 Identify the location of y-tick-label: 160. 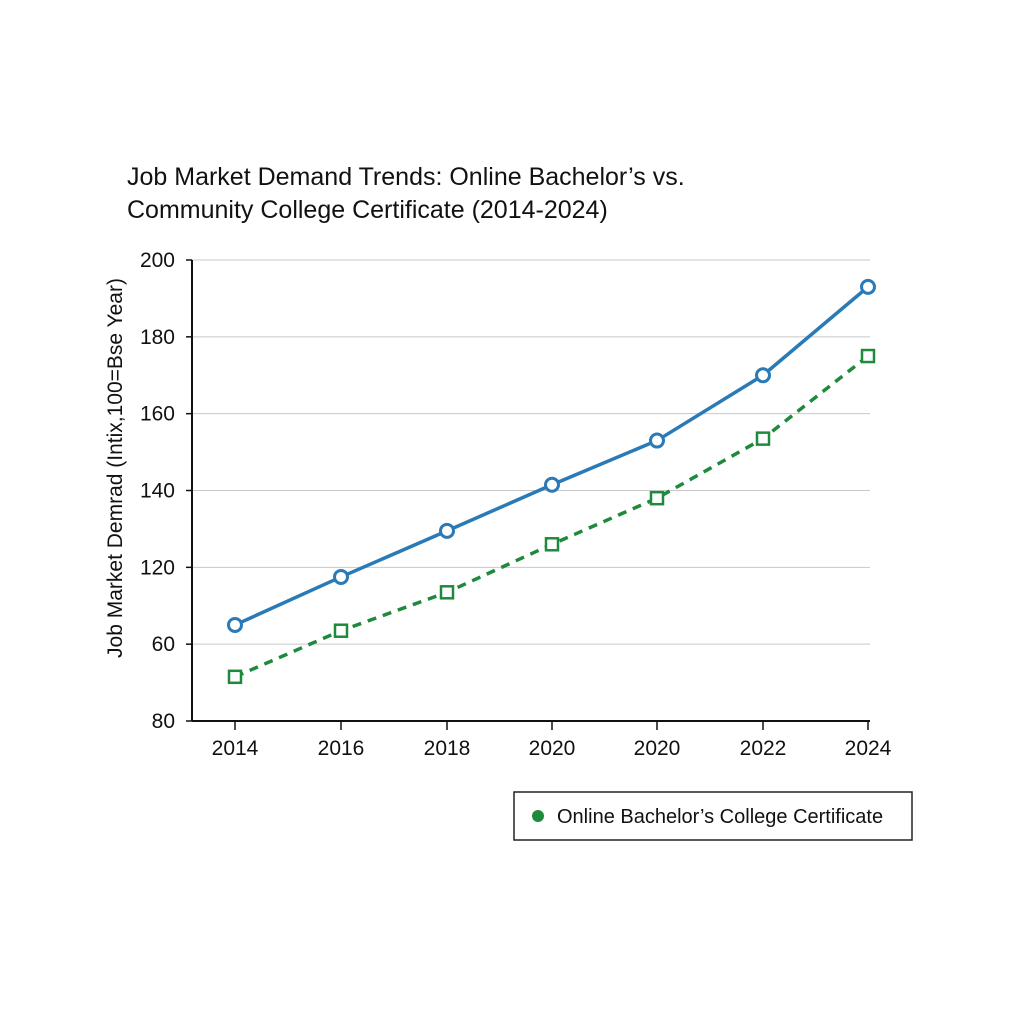
(157, 414).